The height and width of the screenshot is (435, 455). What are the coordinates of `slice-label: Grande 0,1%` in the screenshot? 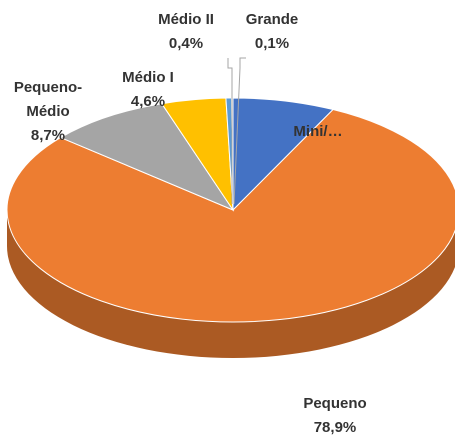 It's located at (272, 32).